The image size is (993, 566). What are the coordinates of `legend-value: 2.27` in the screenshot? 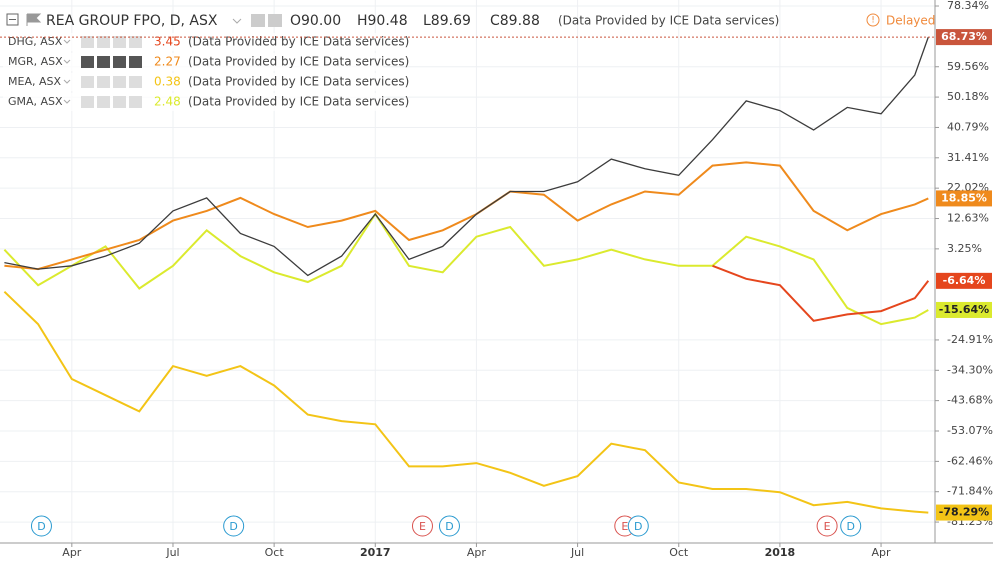 It's located at (167, 62).